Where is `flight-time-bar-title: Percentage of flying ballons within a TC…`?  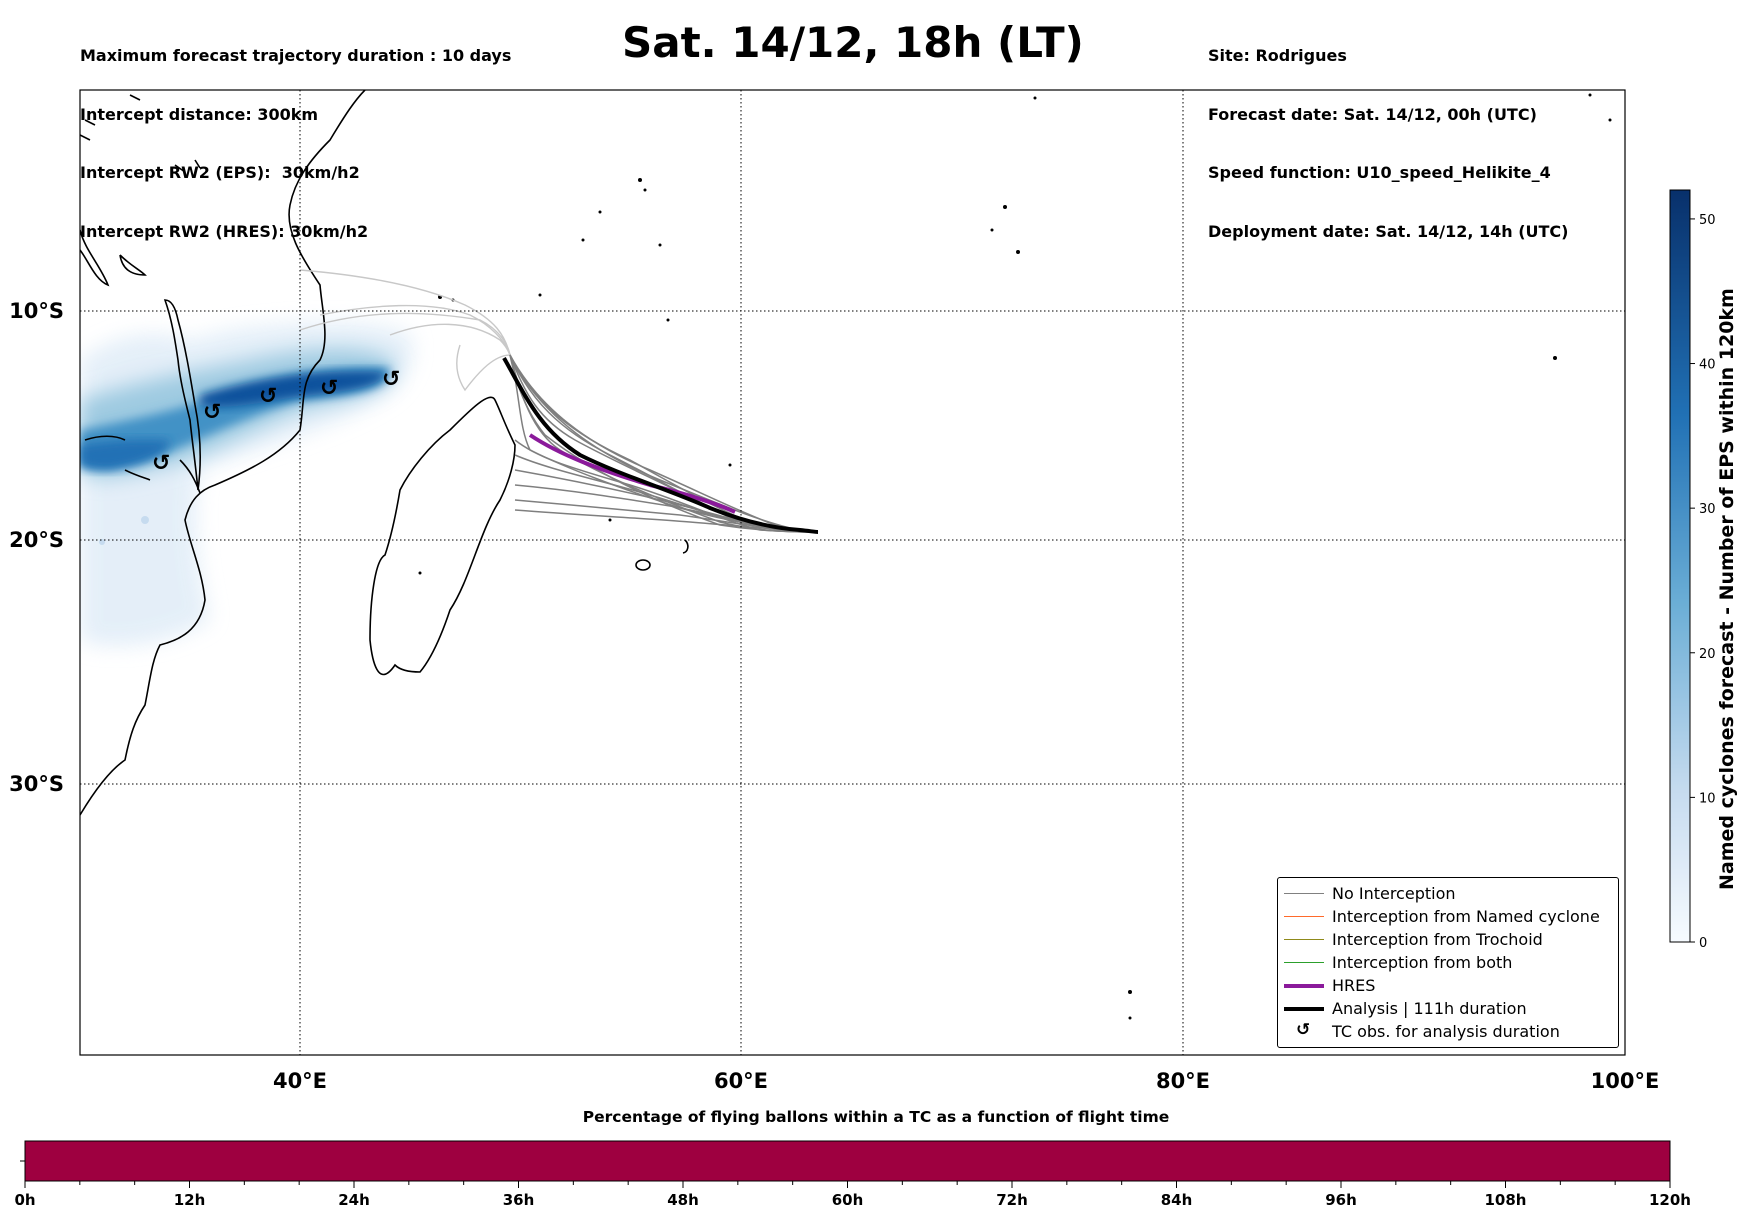 flight-time-bar-title: Percentage of flying ballons within a TC… is located at coordinates (876, 1117).